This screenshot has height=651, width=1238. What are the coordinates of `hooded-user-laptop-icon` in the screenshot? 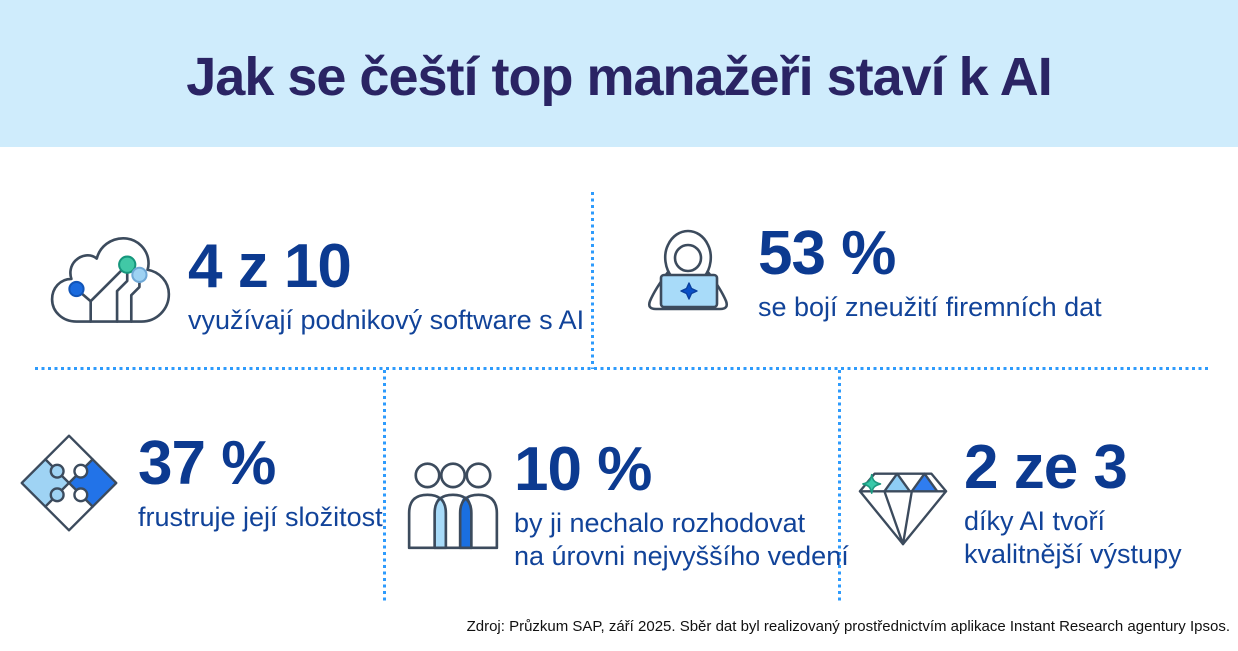 It's located at (688, 273).